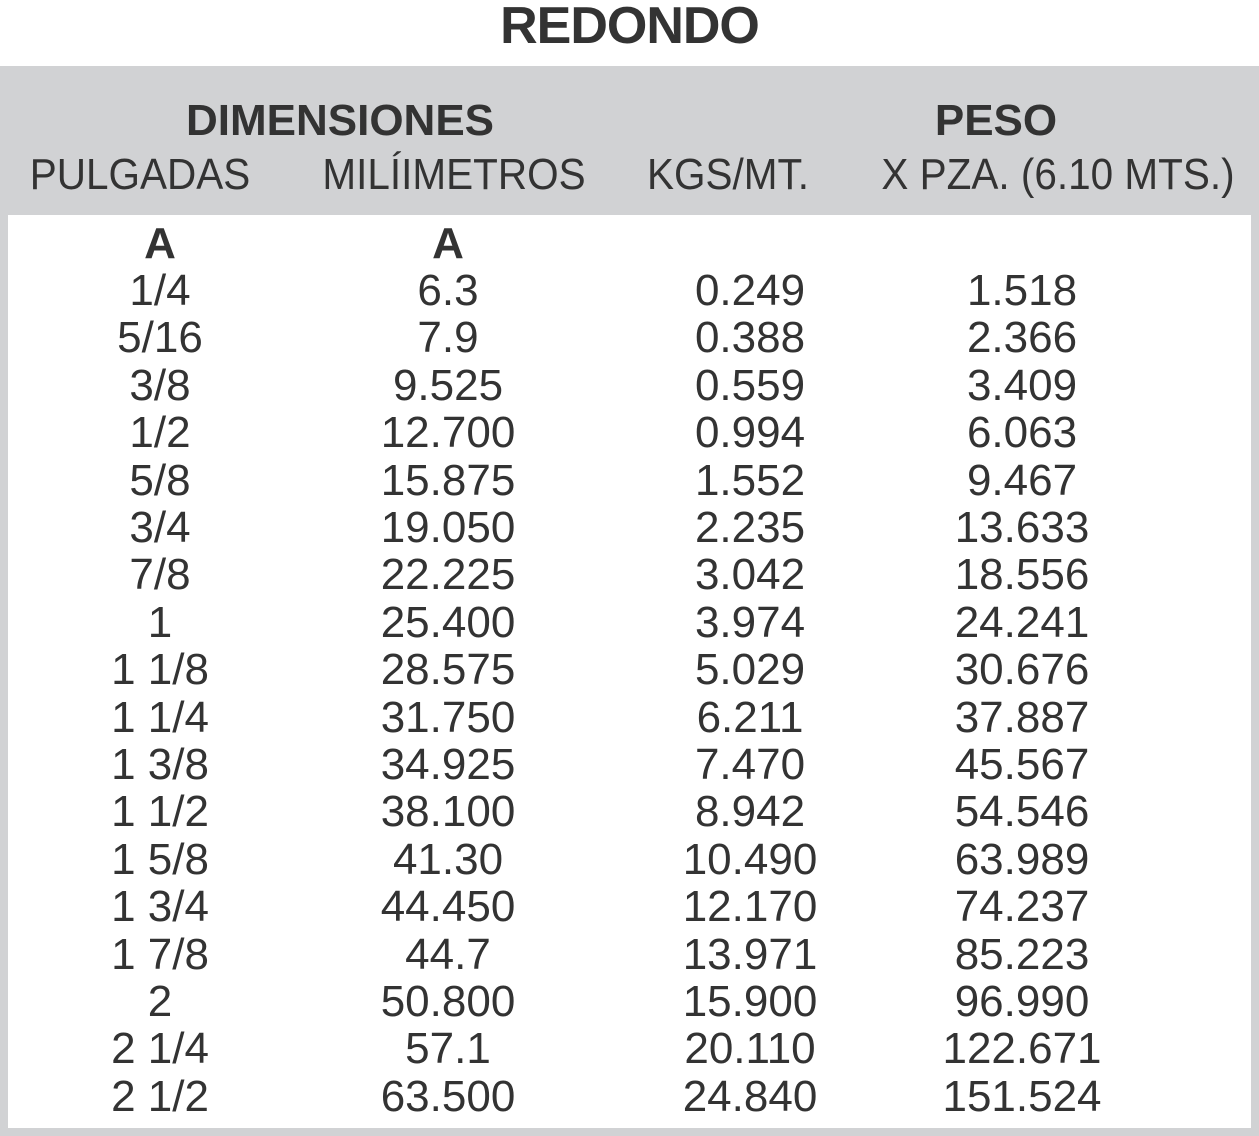 The width and height of the screenshot is (1259, 1136). Describe the element at coordinates (750, 859) in the screenshot. I see `cell-kgs-mt: 10.490` at that location.